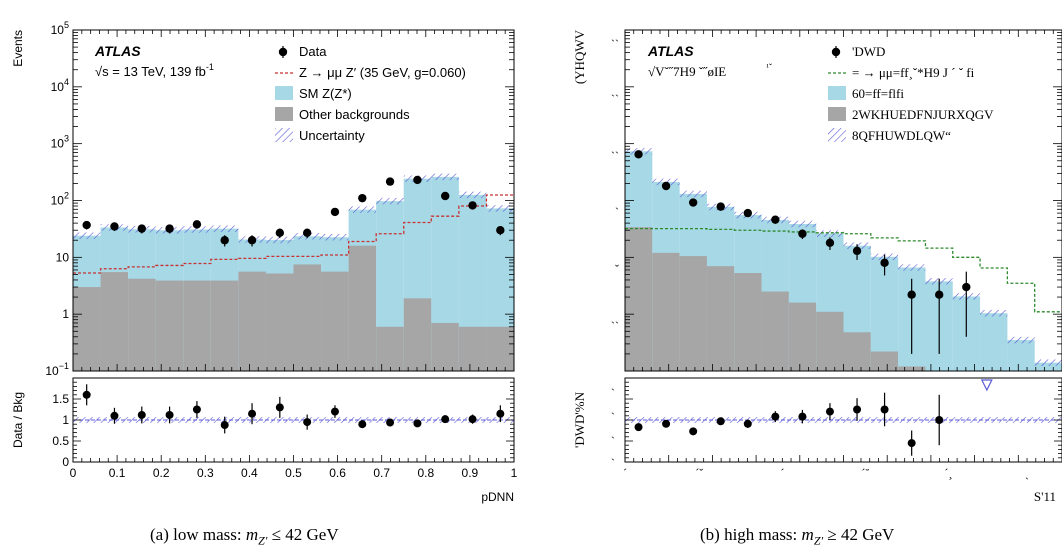 The image size is (1062, 555). Describe the element at coordinates (161, 473) in the screenshot. I see `x-tick-label: 0.2` at that location.